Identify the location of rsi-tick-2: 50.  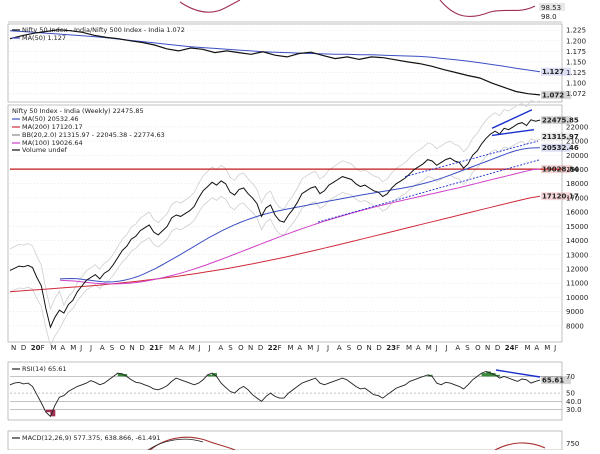
(570, 394).